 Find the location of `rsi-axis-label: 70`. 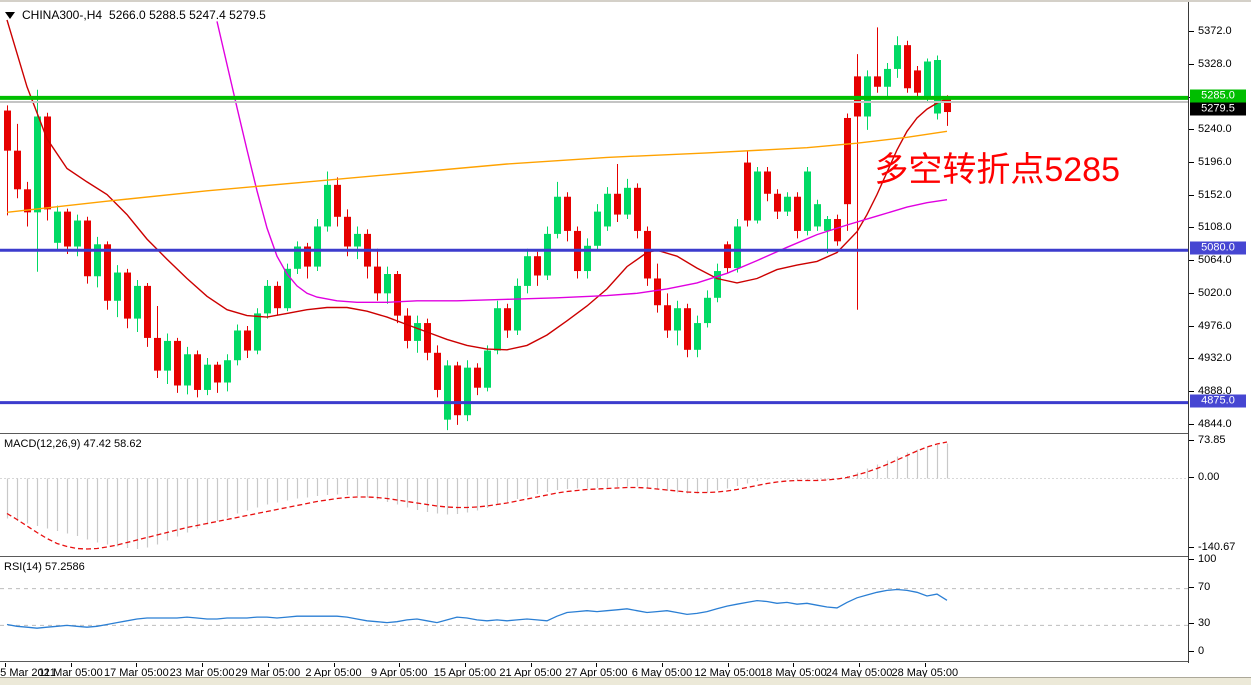

rsi-axis-label: 70 is located at coordinates (1204, 586).